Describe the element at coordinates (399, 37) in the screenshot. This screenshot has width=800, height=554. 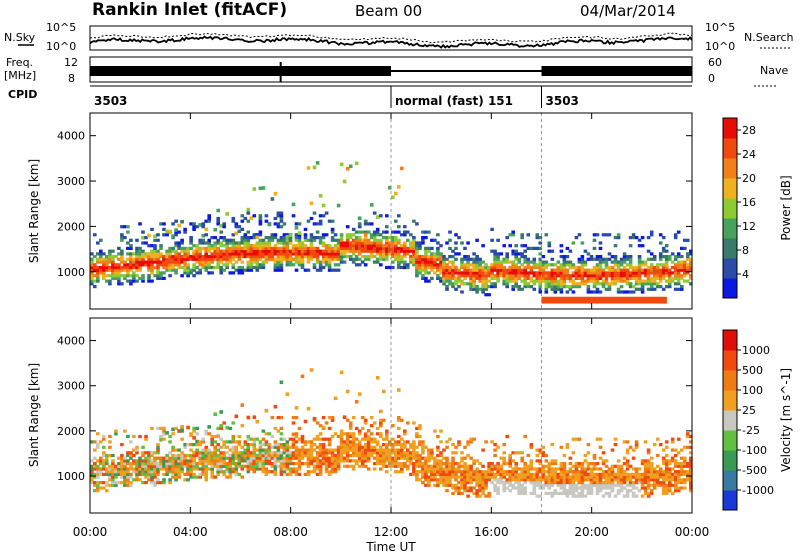
I see `noise-panel: N.Sky 10^5 10^0 10^5 10^0 N.Search` at that location.